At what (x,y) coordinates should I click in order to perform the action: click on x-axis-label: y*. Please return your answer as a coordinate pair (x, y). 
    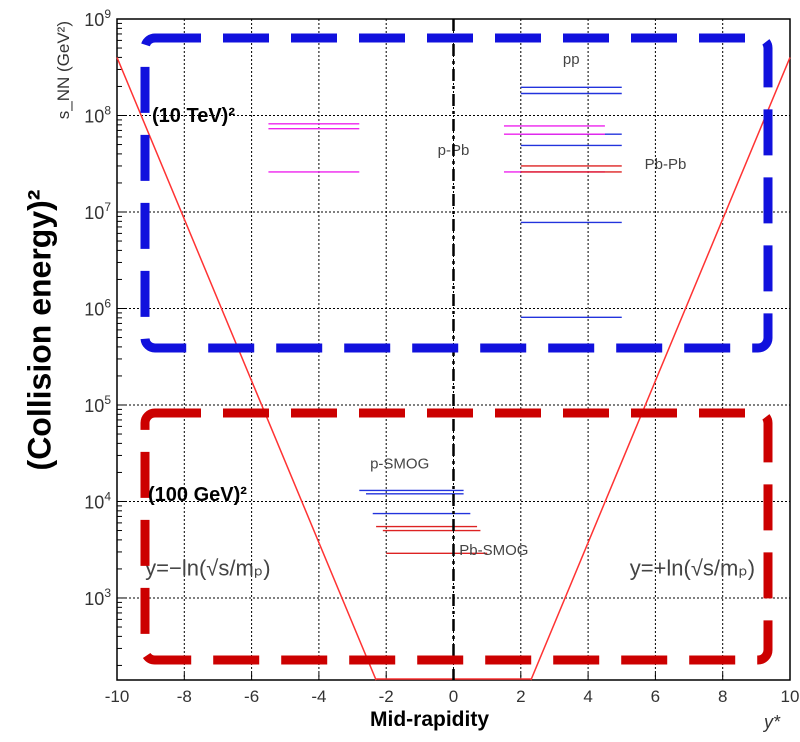
    Looking at the image, I should click on (771, 722).